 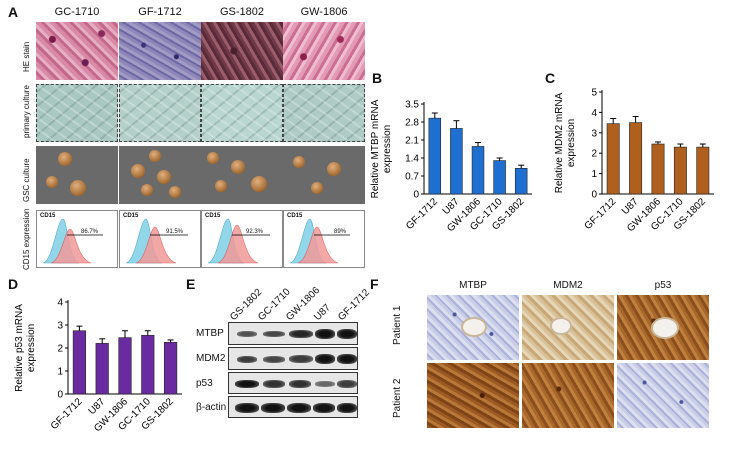 I want to click on flow-percent-gf1712: 91.5%, so click(x=175, y=232).